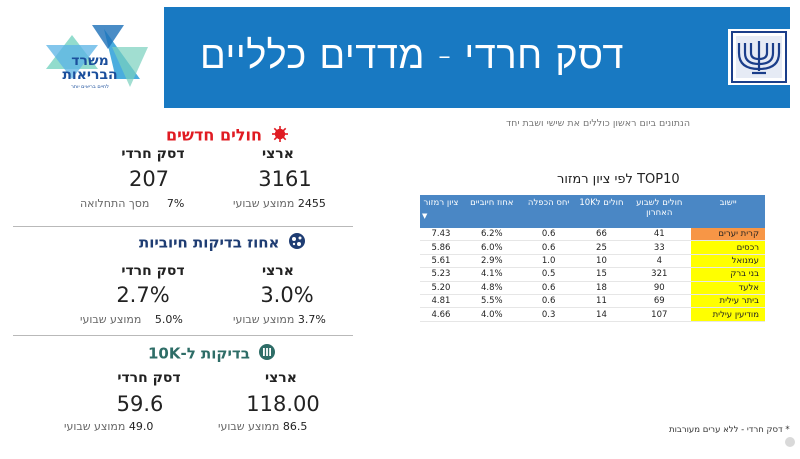 The width and height of the screenshot is (800, 459). What do you see at coordinates (111, 319) in the screenshot?
I see `positive-rate-haredi-weekly-label: ממוצע שבועי` at bounding box center [111, 319].